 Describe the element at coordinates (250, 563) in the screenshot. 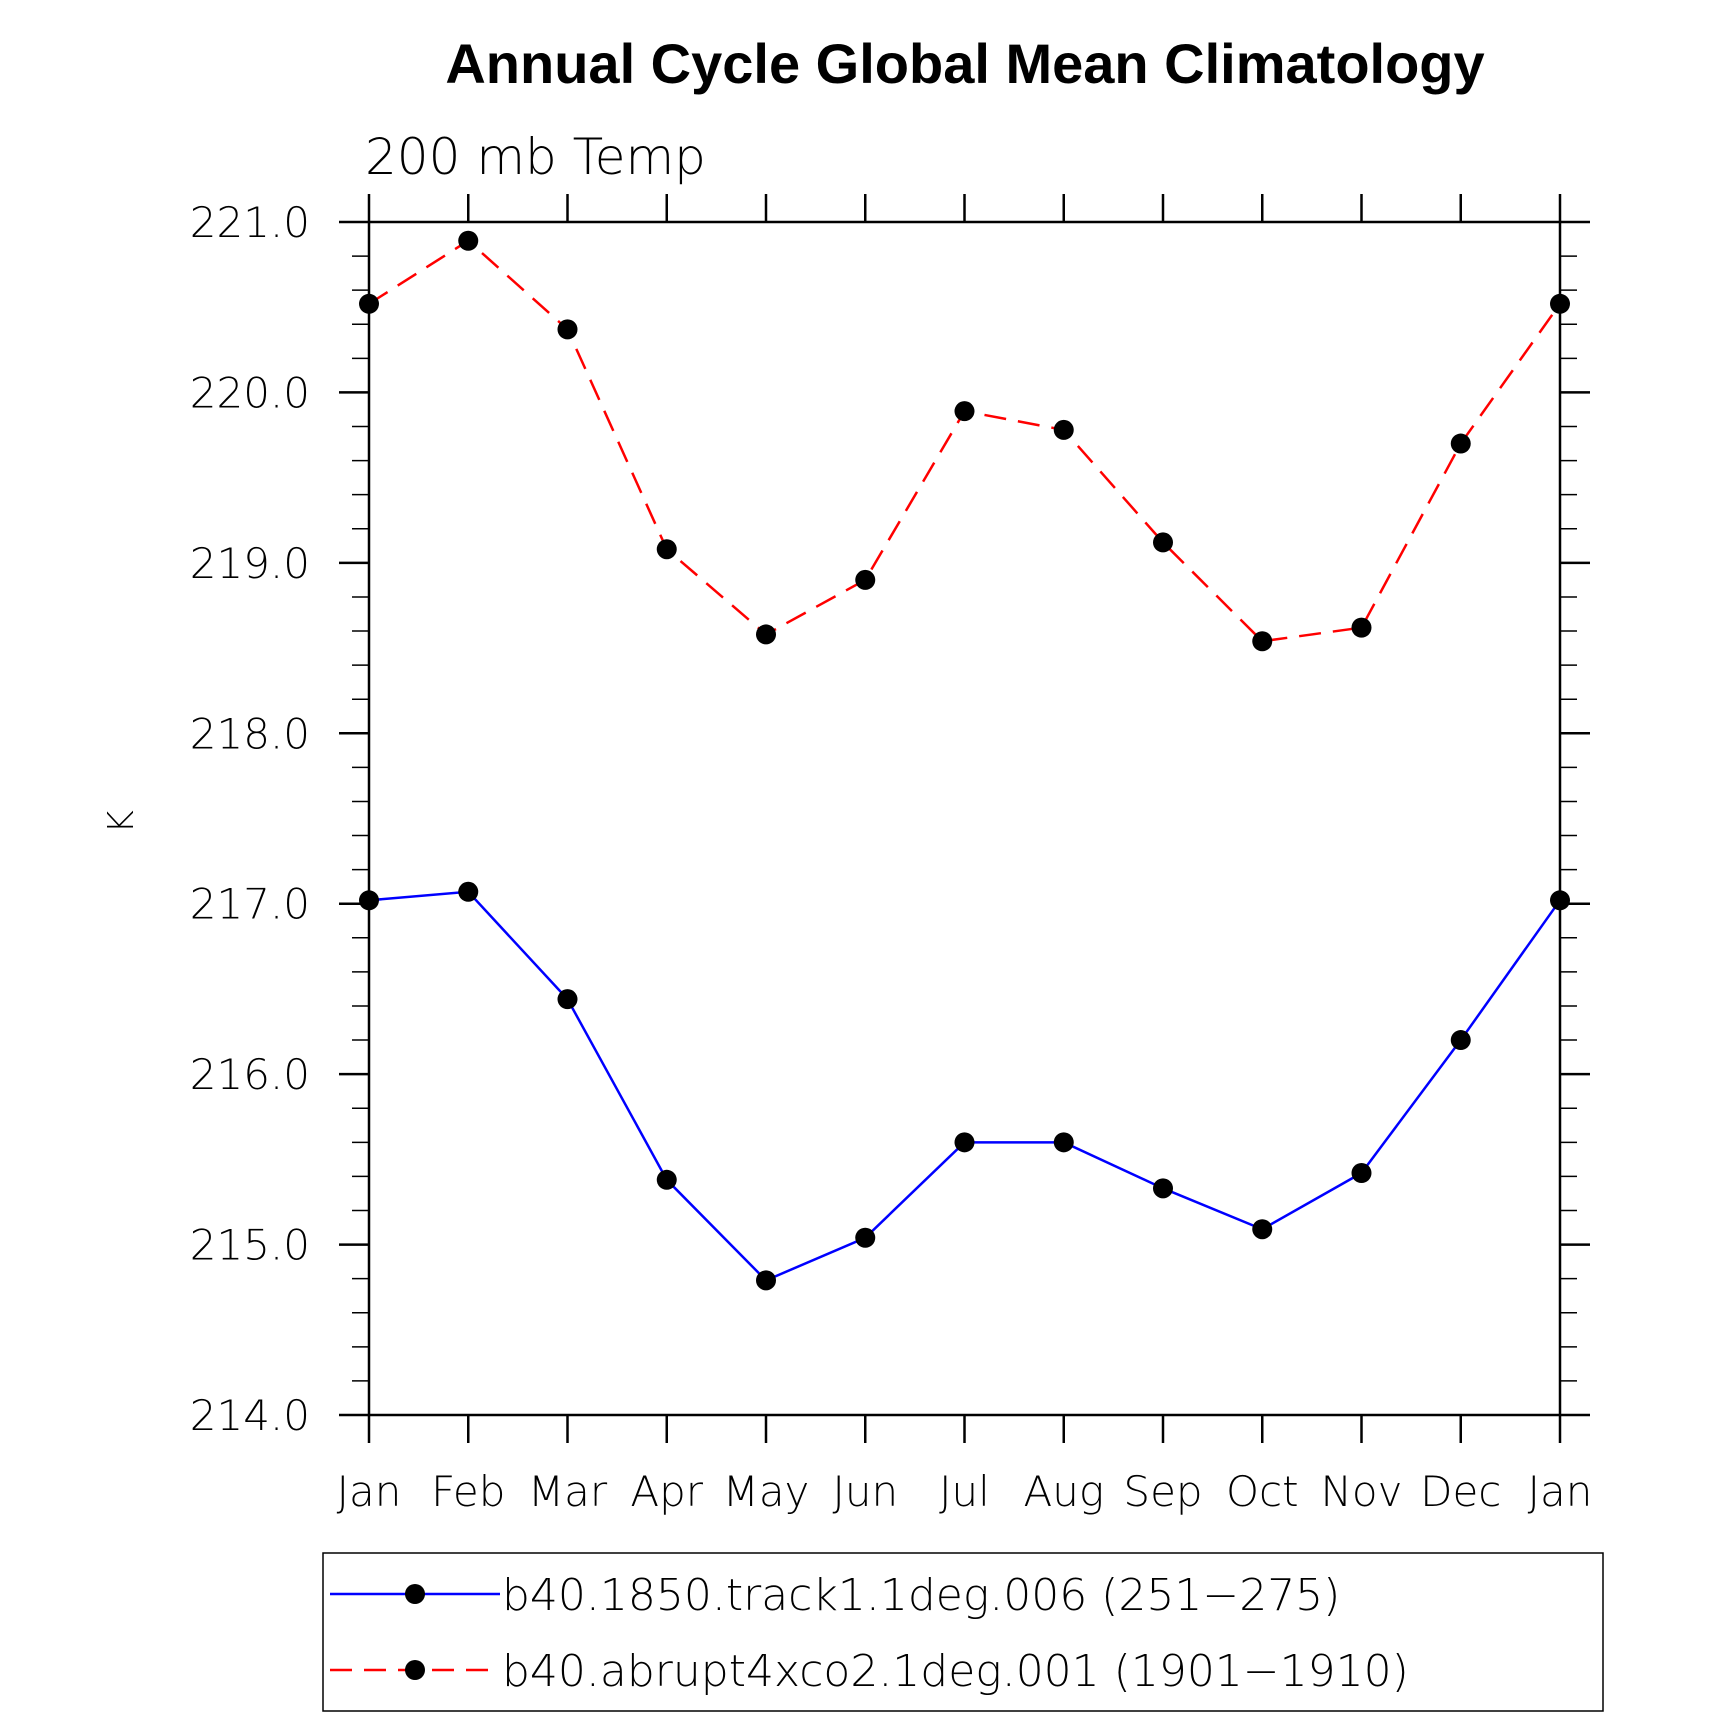

I see `y-tick-label: 219.0` at that location.